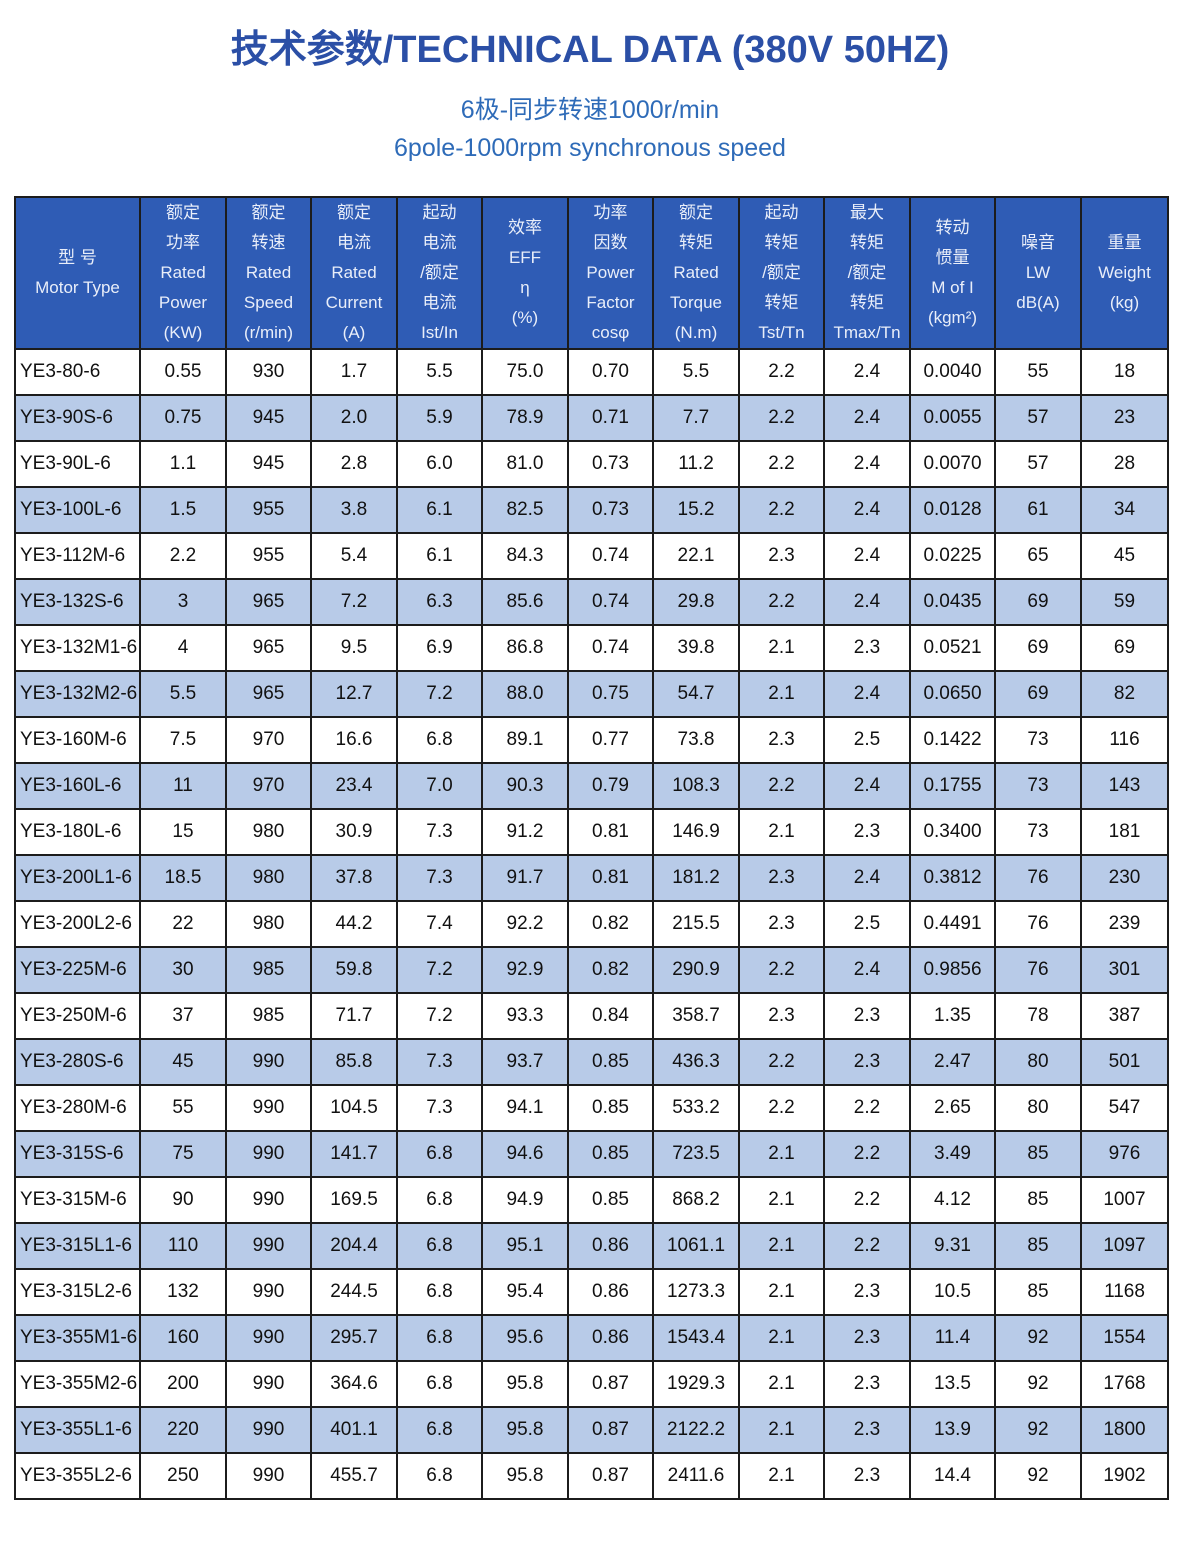  I want to click on cell-rated-speed: 990, so click(268, 1062).